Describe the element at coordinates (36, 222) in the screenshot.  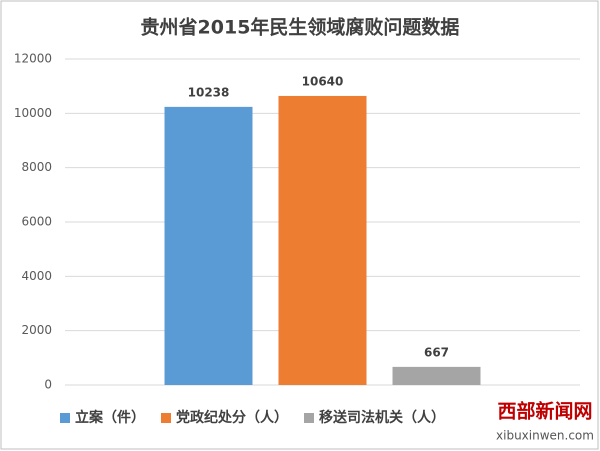
I see `y-tick-label: 6000` at that location.